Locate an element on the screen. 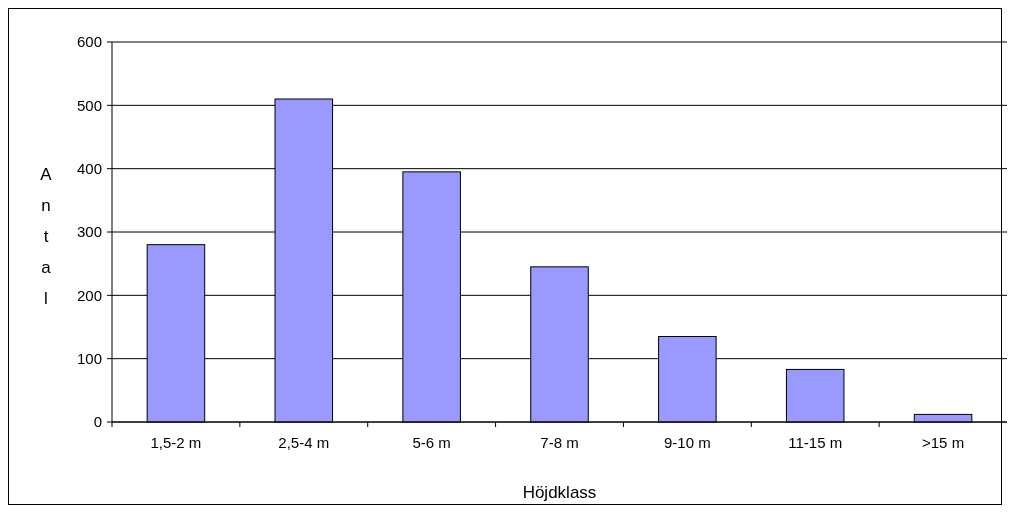 Image resolution: width=1010 pixels, height=513 pixels. y-tick-label: 500 is located at coordinates (89, 105).